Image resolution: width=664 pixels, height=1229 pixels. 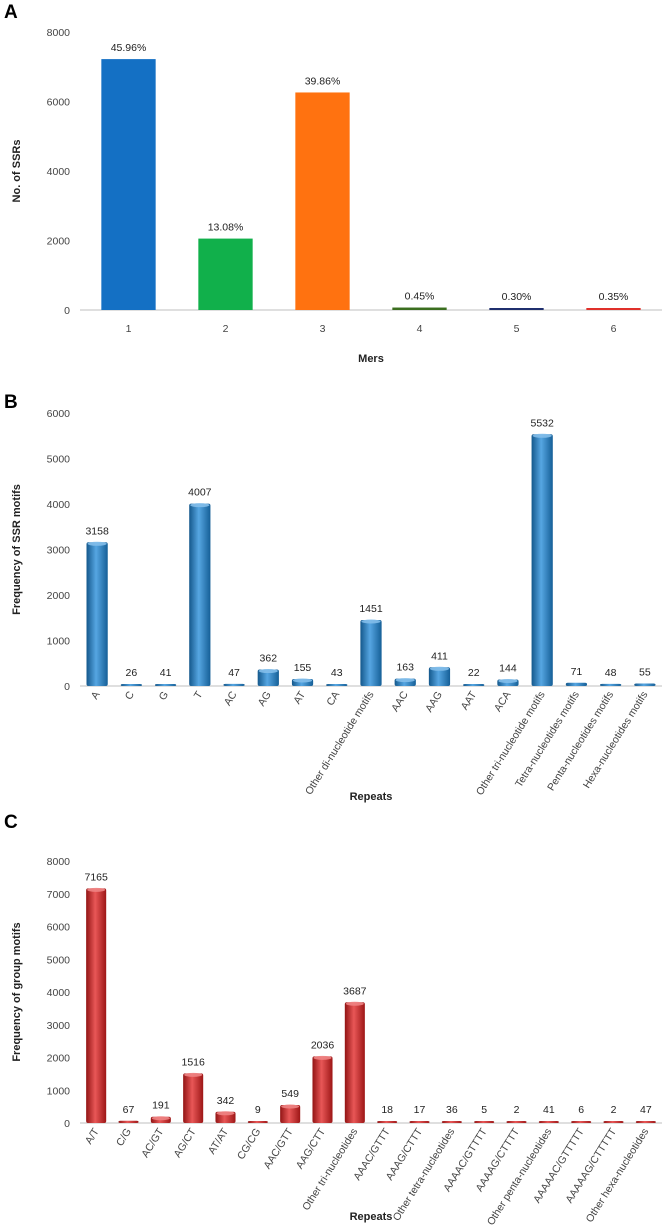 I want to click on y-tick-b-3: 3000, so click(x=59, y=551).